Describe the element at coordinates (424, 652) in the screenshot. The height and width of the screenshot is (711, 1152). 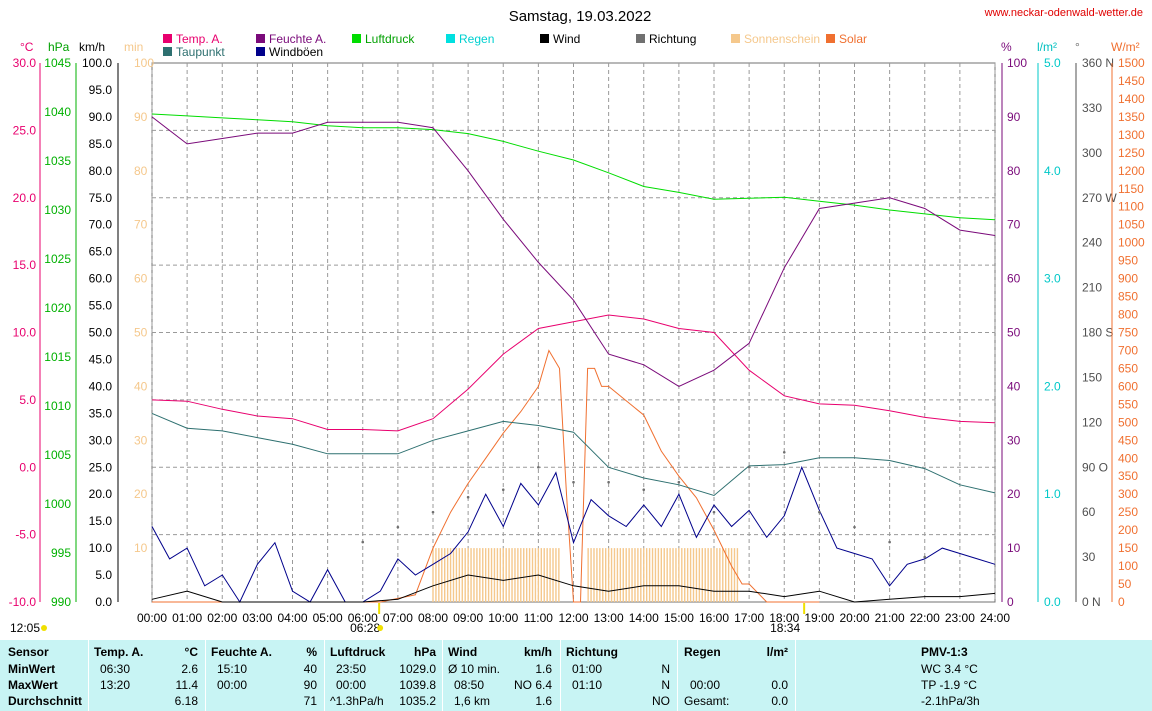
I see `stats-press-unit: hPa` at that location.